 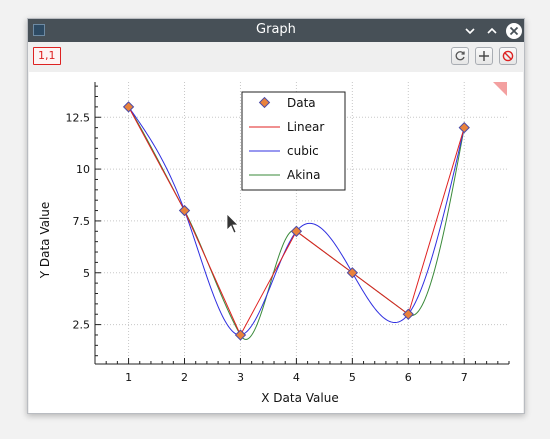 I want to click on chevron-up-icon, so click(x=491, y=30).